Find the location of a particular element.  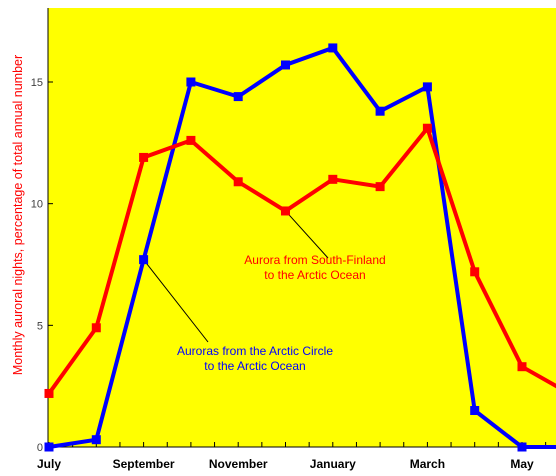

x-tick-label: March is located at coordinates (427, 464).